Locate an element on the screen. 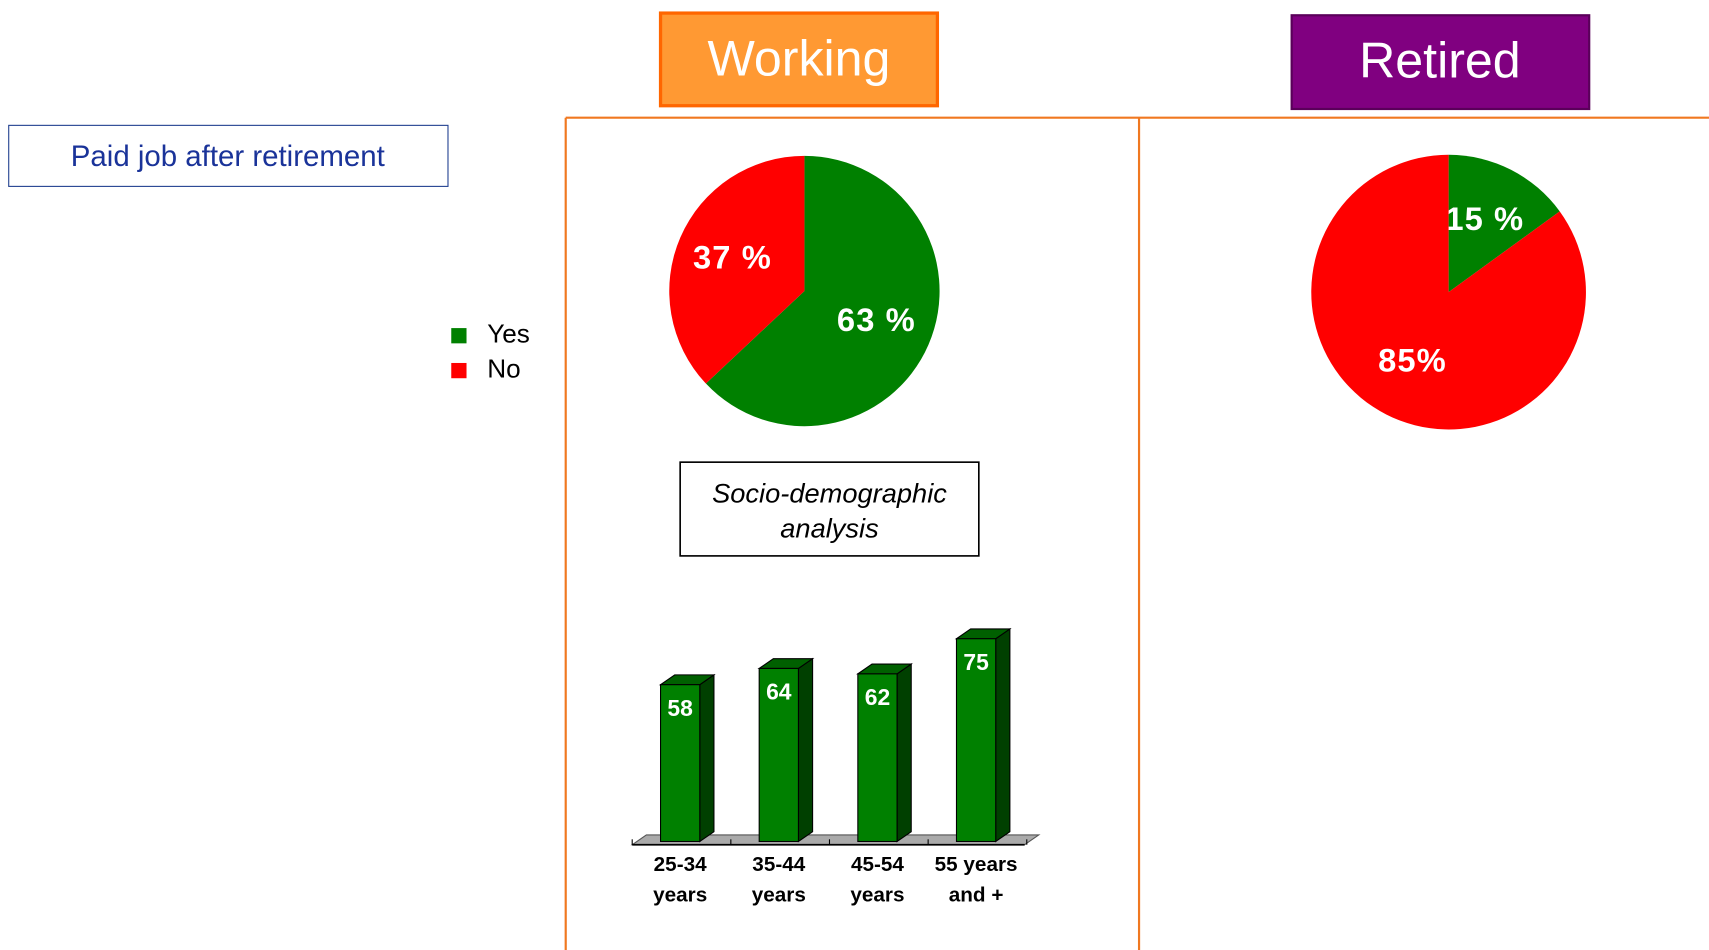 The width and height of the screenshot is (1709, 950). data-label: 58 is located at coordinates (680, 708).